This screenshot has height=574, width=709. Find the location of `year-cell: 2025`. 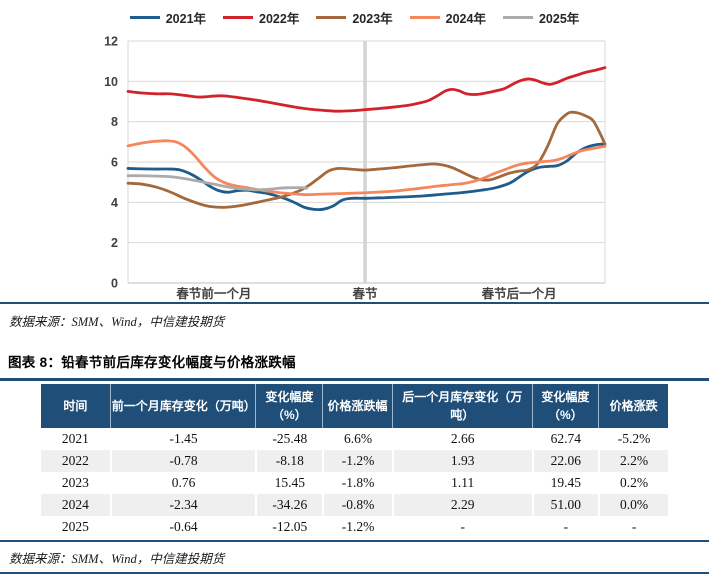

year-cell: 2025 is located at coordinates (75, 526).